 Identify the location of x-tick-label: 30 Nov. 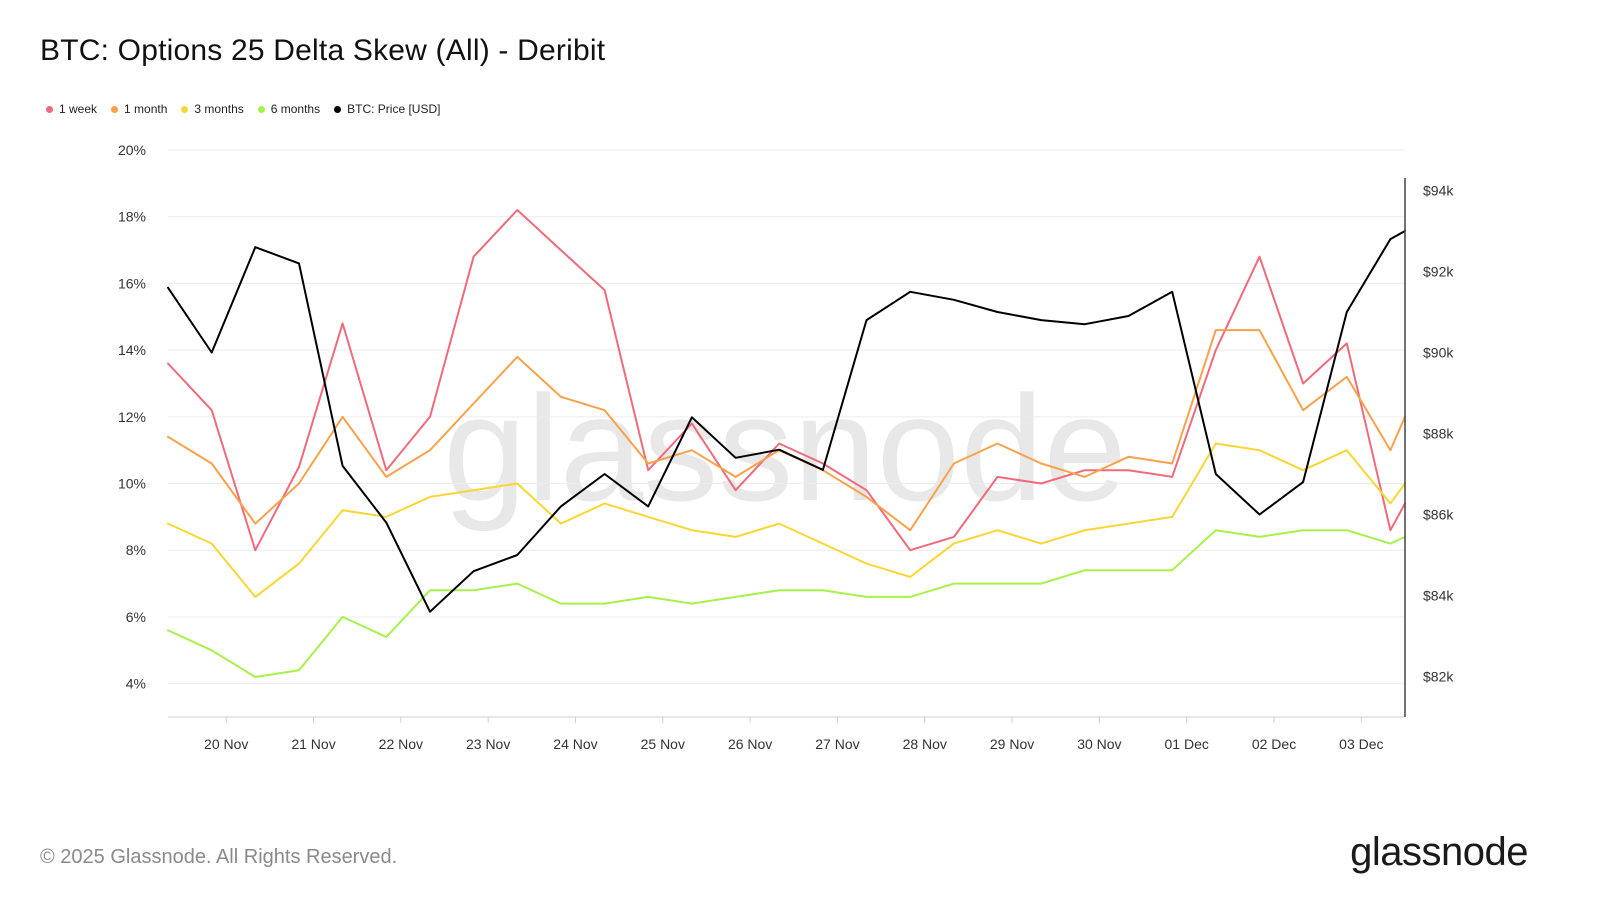
(1099, 744).